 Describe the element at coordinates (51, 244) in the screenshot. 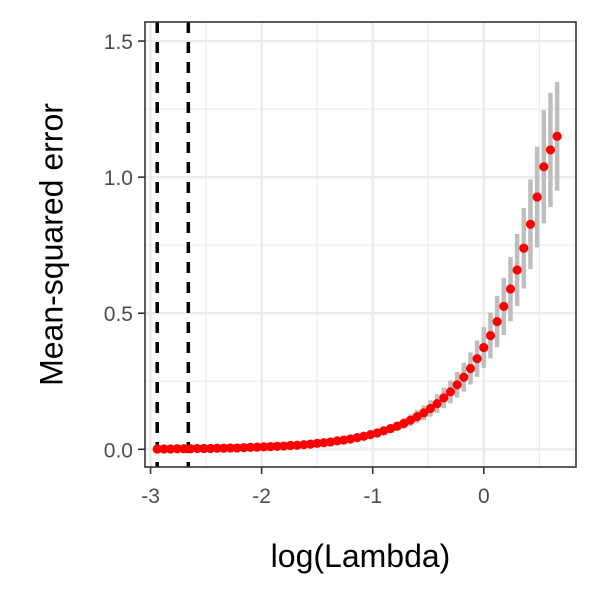

I see `y-axis-title: Mean-squared error` at that location.